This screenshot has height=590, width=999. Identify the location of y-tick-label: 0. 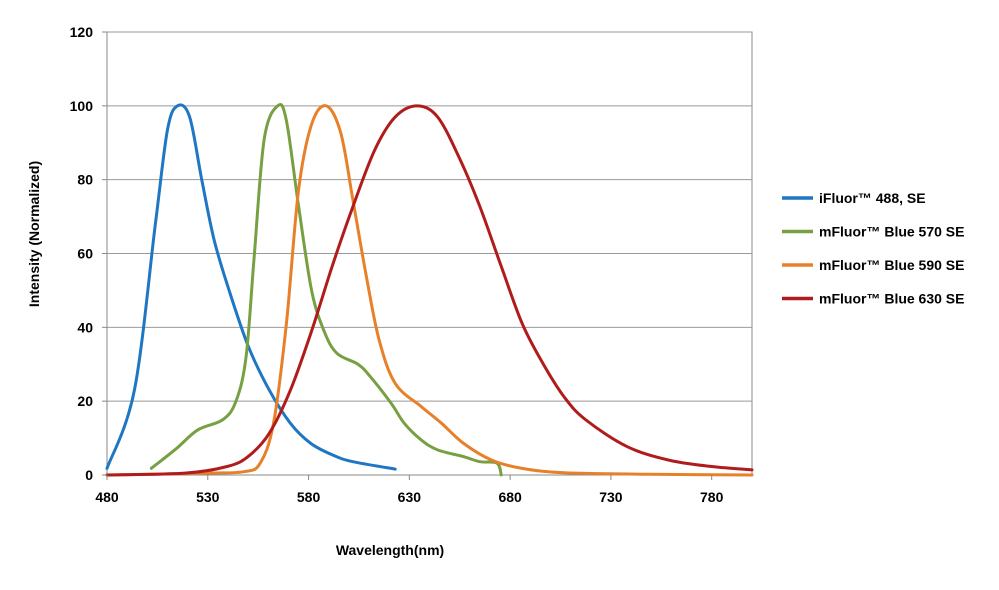
(89, 475).